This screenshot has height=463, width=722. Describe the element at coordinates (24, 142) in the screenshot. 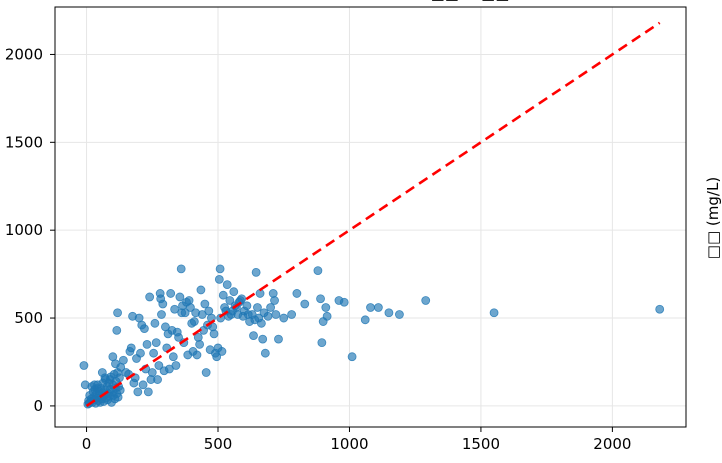

I see `y-tick-label: 1500` at that location.